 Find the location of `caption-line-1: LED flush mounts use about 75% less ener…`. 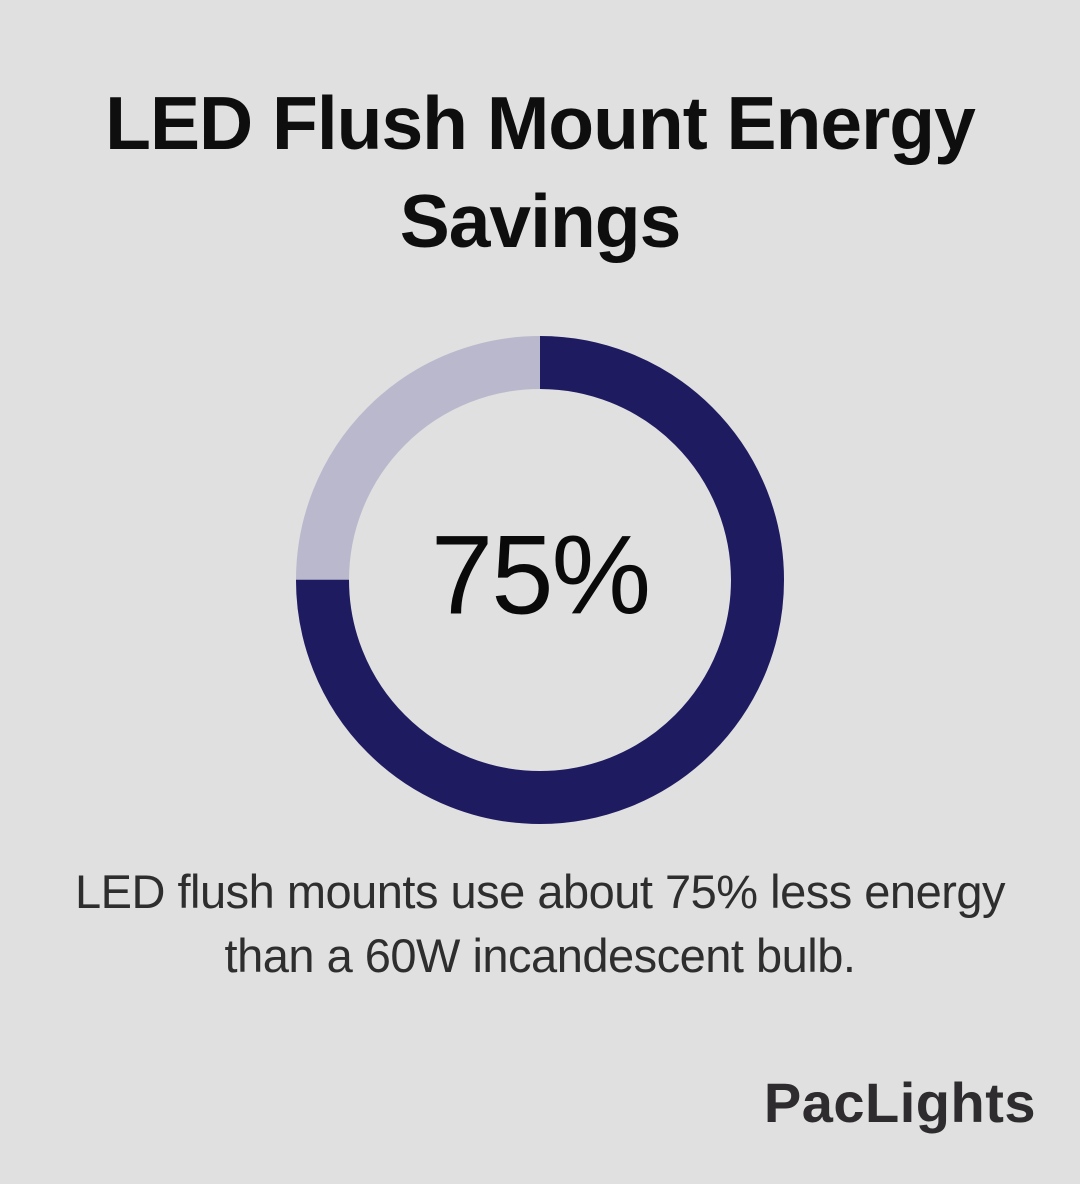

caption-line-1: LED flush mounts use about 75% less ener… is located at coordinates (540, 891).